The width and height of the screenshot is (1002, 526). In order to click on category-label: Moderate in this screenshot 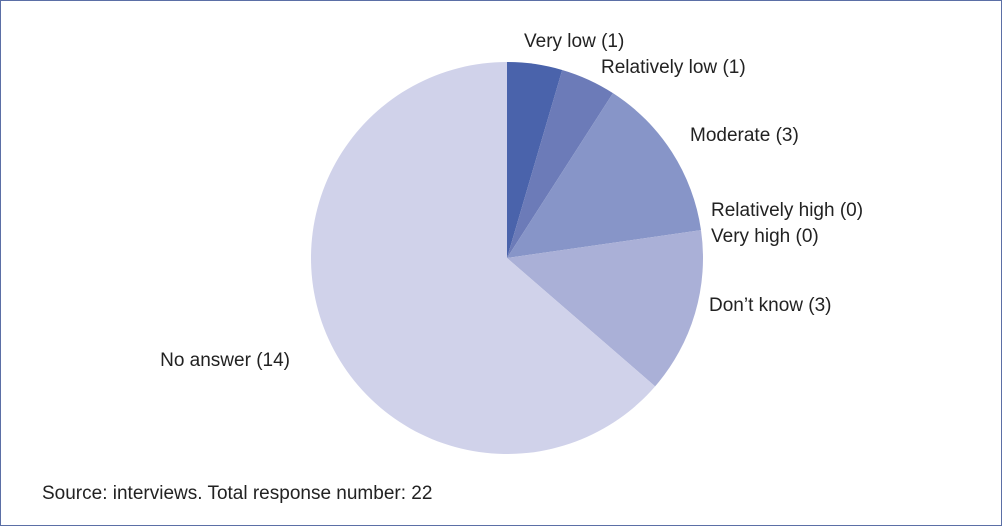, I will do `click(730, 135)`.